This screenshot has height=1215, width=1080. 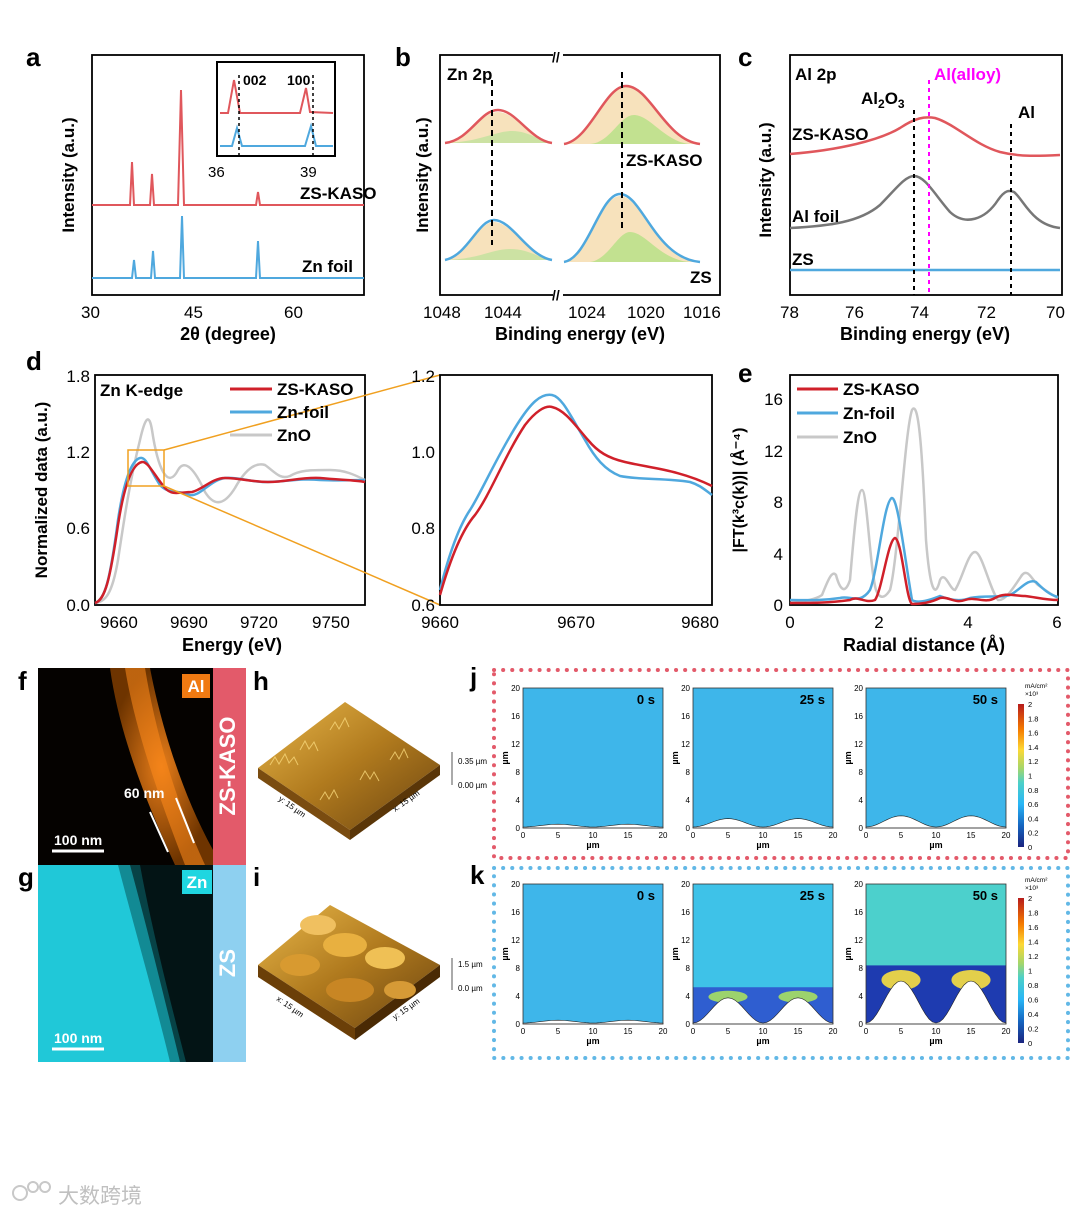 What do you see at coordinates (1036, 880) in the screenshot?
I see `cbar-unit-k: mA/cm²` at bounding box center [1036, 880].